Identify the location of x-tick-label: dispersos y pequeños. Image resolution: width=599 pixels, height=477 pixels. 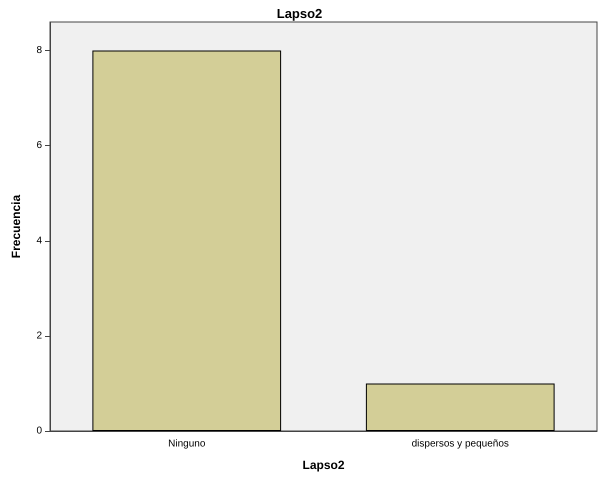
(460, 444).